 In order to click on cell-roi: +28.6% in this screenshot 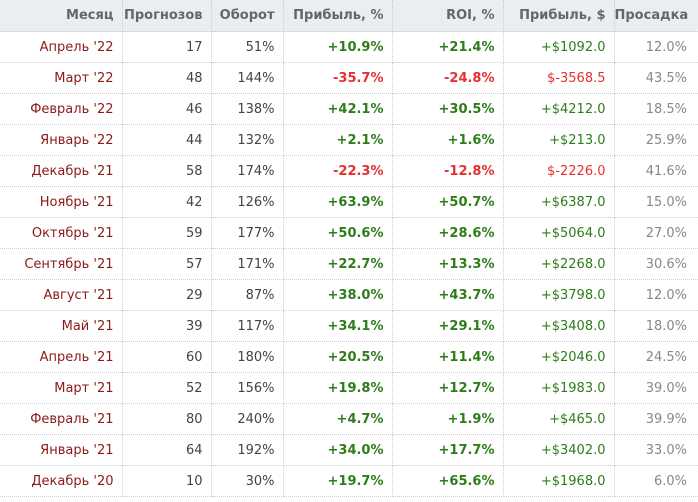, I will do `click(448, 233)`.